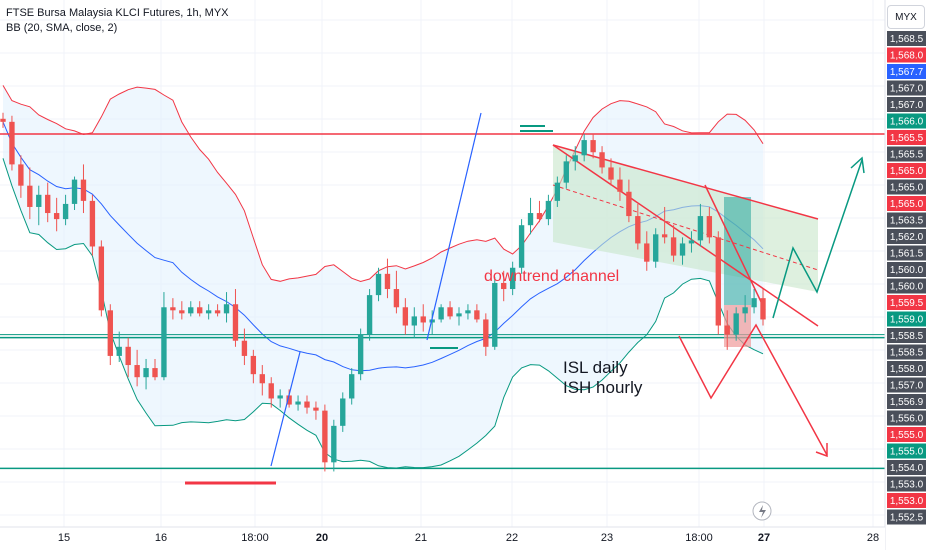 This screenshot has height=550, width=932. I want to click on price-label: 1,552.5, so click(906, 517).